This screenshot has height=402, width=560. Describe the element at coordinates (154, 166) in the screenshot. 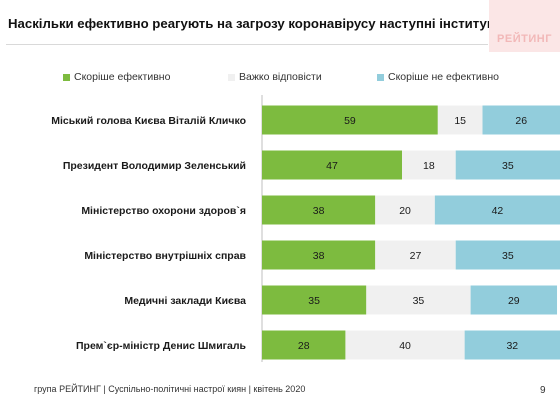

I see `category-label: Президент Володимир Зеленський` at that location.